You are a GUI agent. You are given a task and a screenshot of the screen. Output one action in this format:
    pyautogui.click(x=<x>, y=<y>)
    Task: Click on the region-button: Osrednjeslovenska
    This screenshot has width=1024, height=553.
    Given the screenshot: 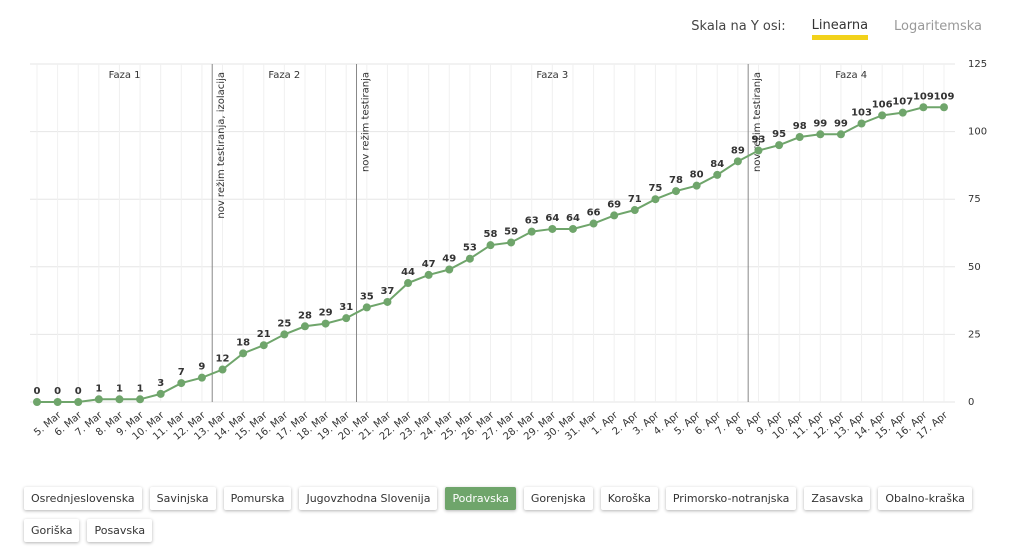 What is the action you would take?
    pyautogui.click(x=83, y=498)
    